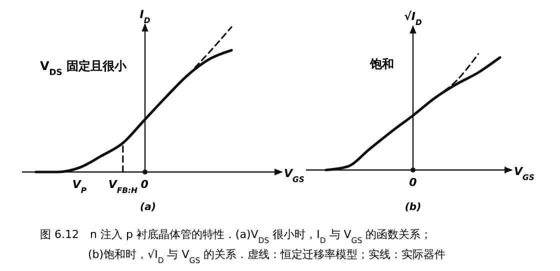  What do you see at coordinates (148, 207) in the screenshot?
I see `text: (a)` at bounding box center [148, 207].